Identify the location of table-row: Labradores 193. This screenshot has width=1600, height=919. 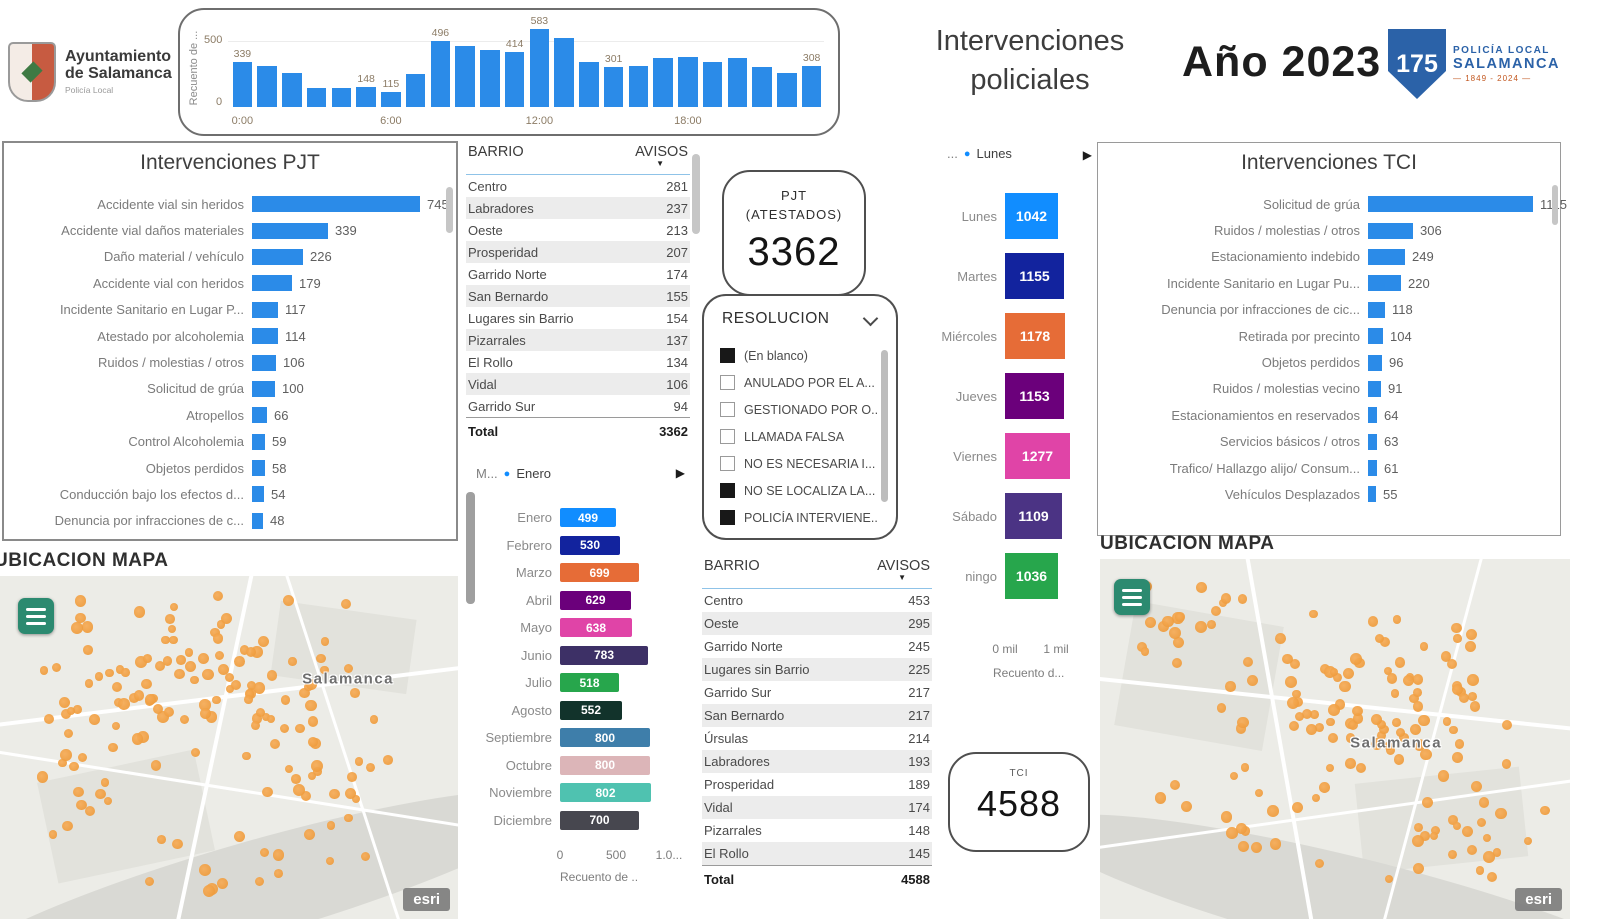
(817, 761).